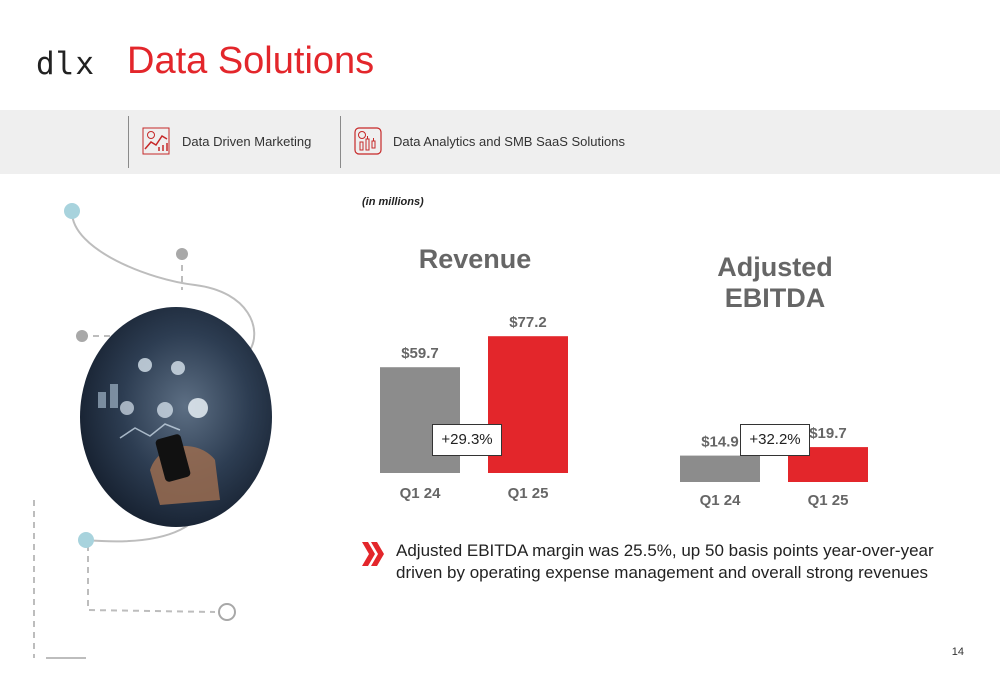 Image resolution: width=1000 pixels, height=685 pixels. What do you see at coordinates (774, 467) in the screenshot?
I see `ebitda-bar-chart: $14.9 Q1 24 $19.7 Q1 25` at bounding box center [774, 467].